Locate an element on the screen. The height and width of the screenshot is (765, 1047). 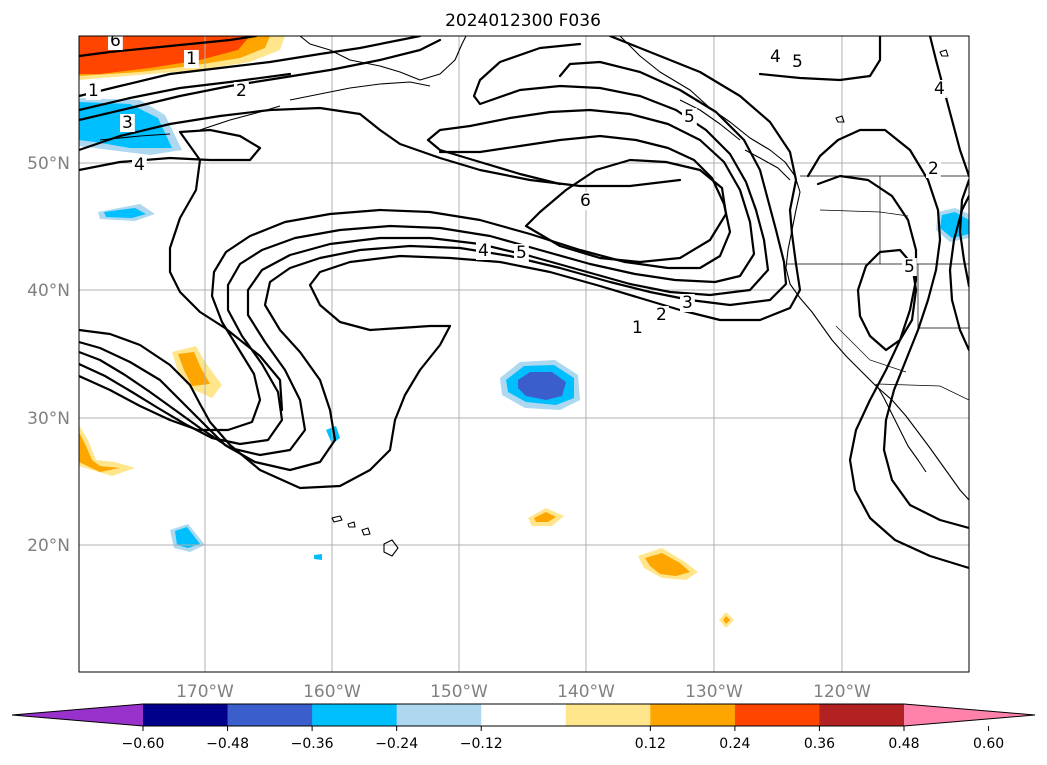
colorbar-tick-label: −0.60 is located at coordinates (143, 744).